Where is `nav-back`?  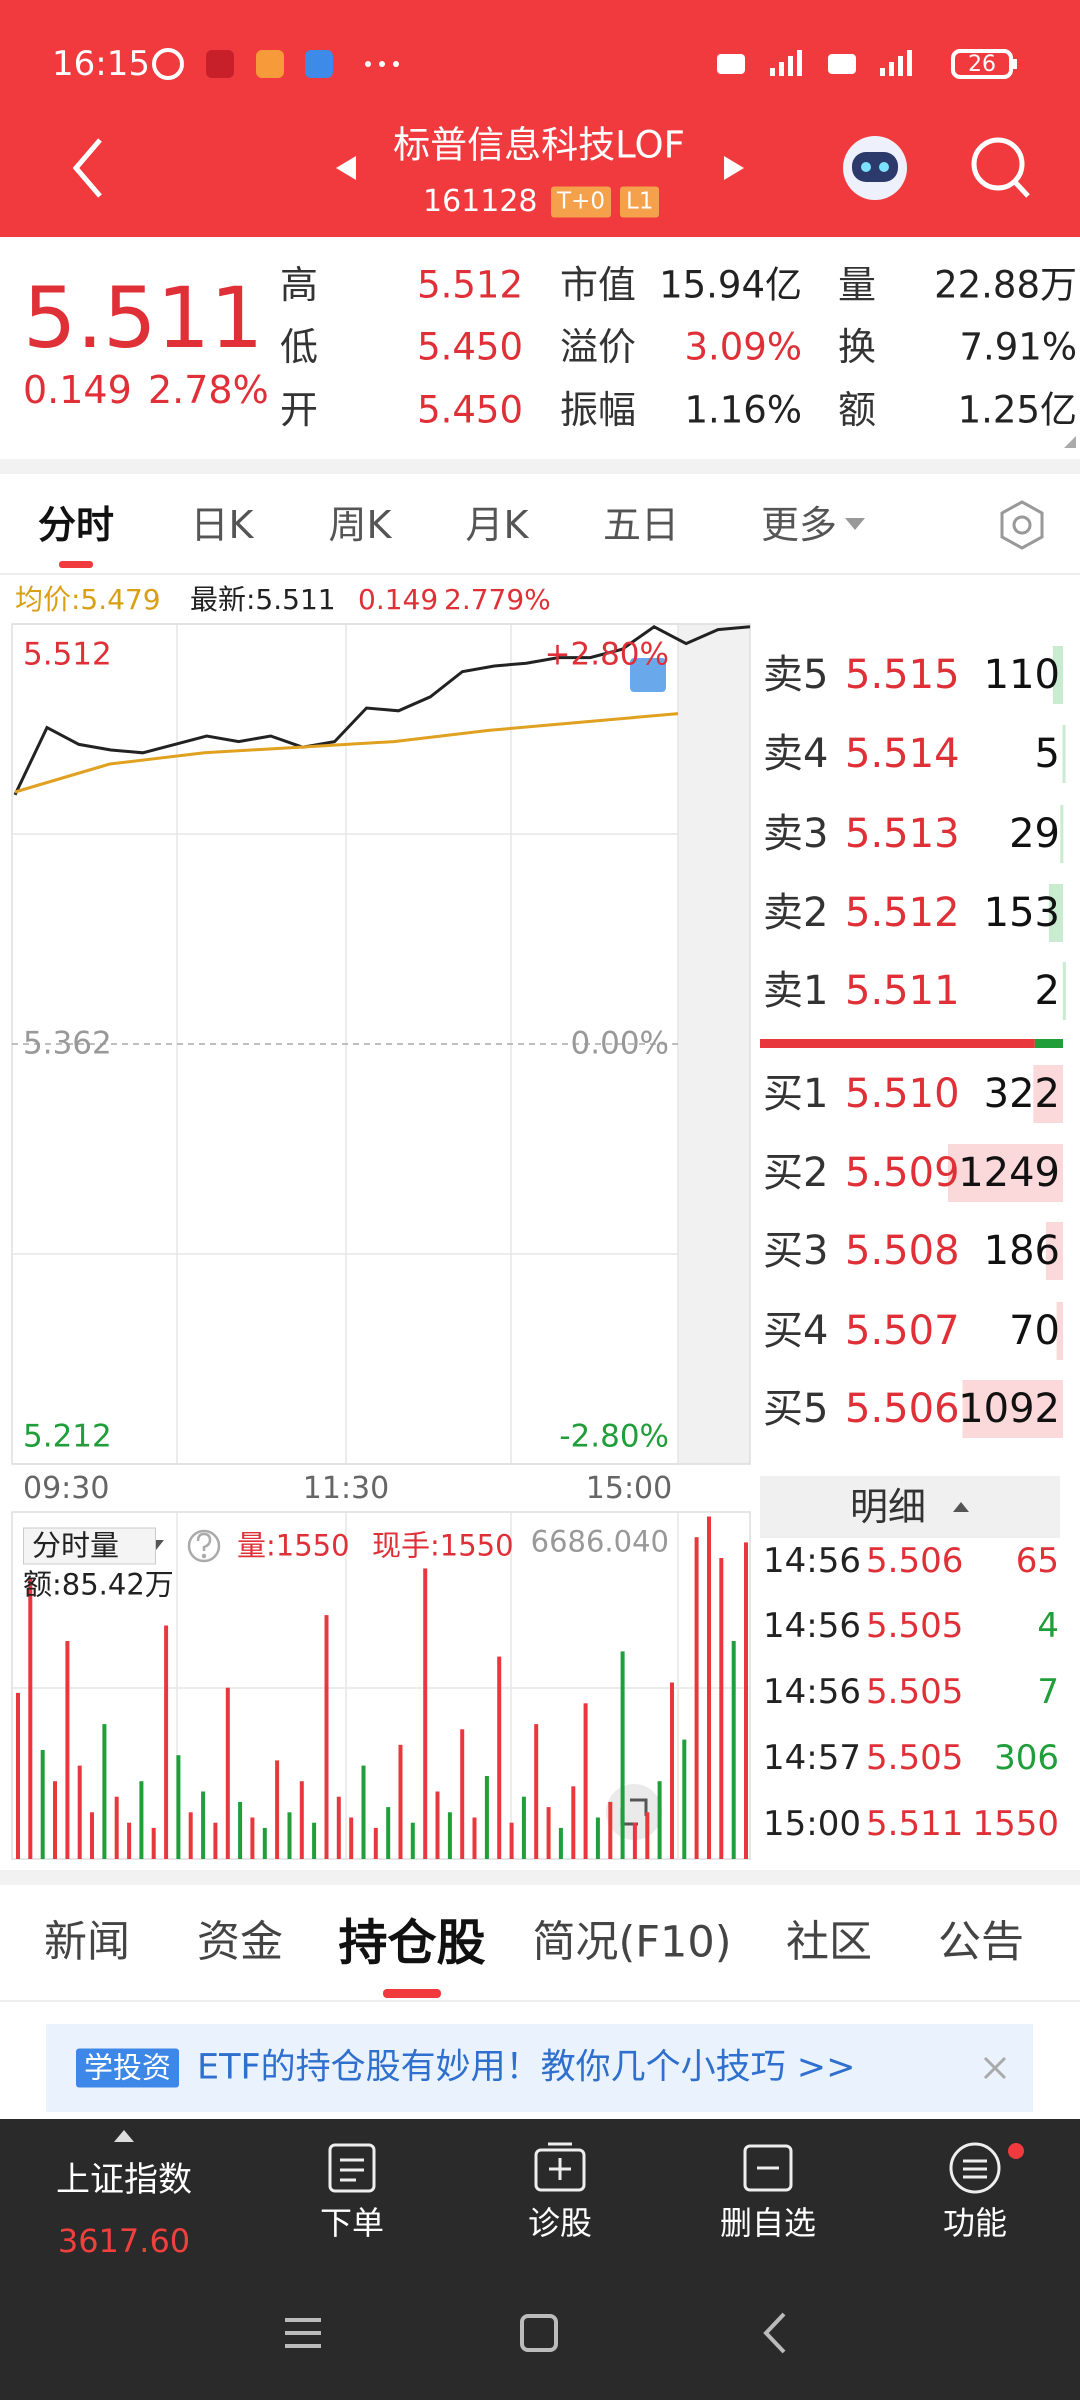 nav-back is located at coordinates (774, 2333).